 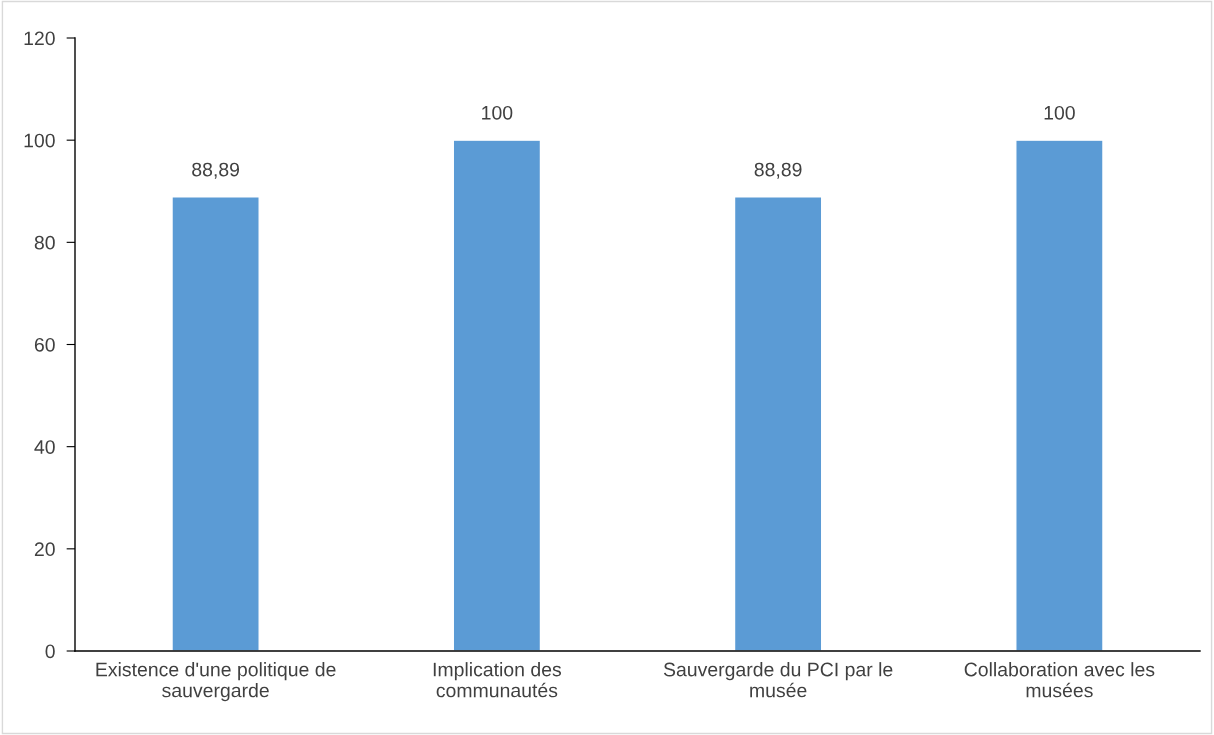 I want to click on x-tick-label: Sauvergarde du PCI par le musée, so click(x=778, y=680).